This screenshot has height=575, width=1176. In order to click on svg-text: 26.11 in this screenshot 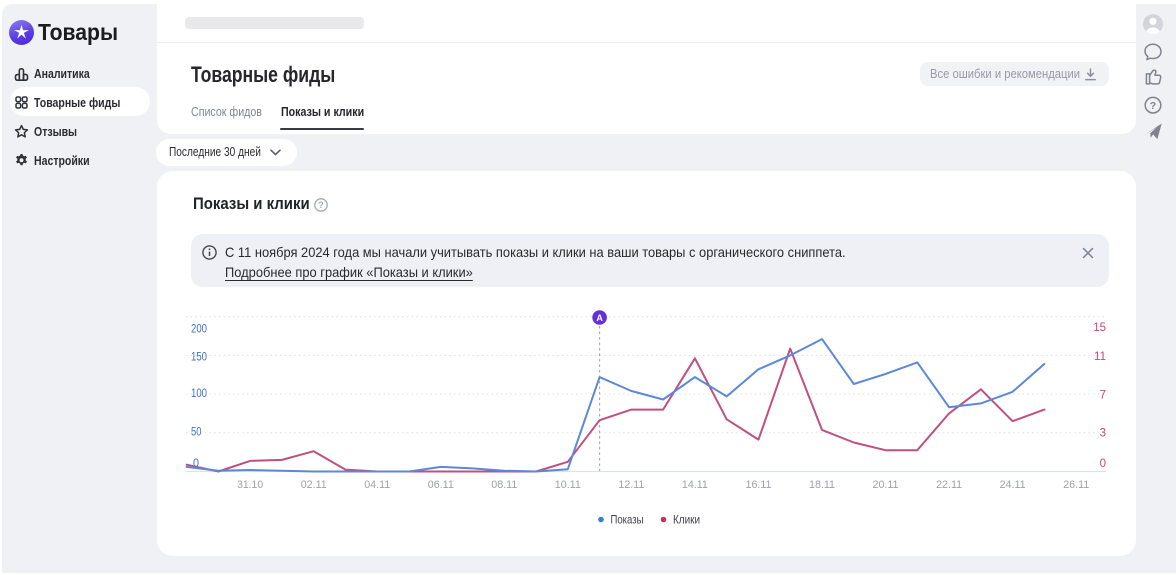, I will do `click(1076, 485)`.